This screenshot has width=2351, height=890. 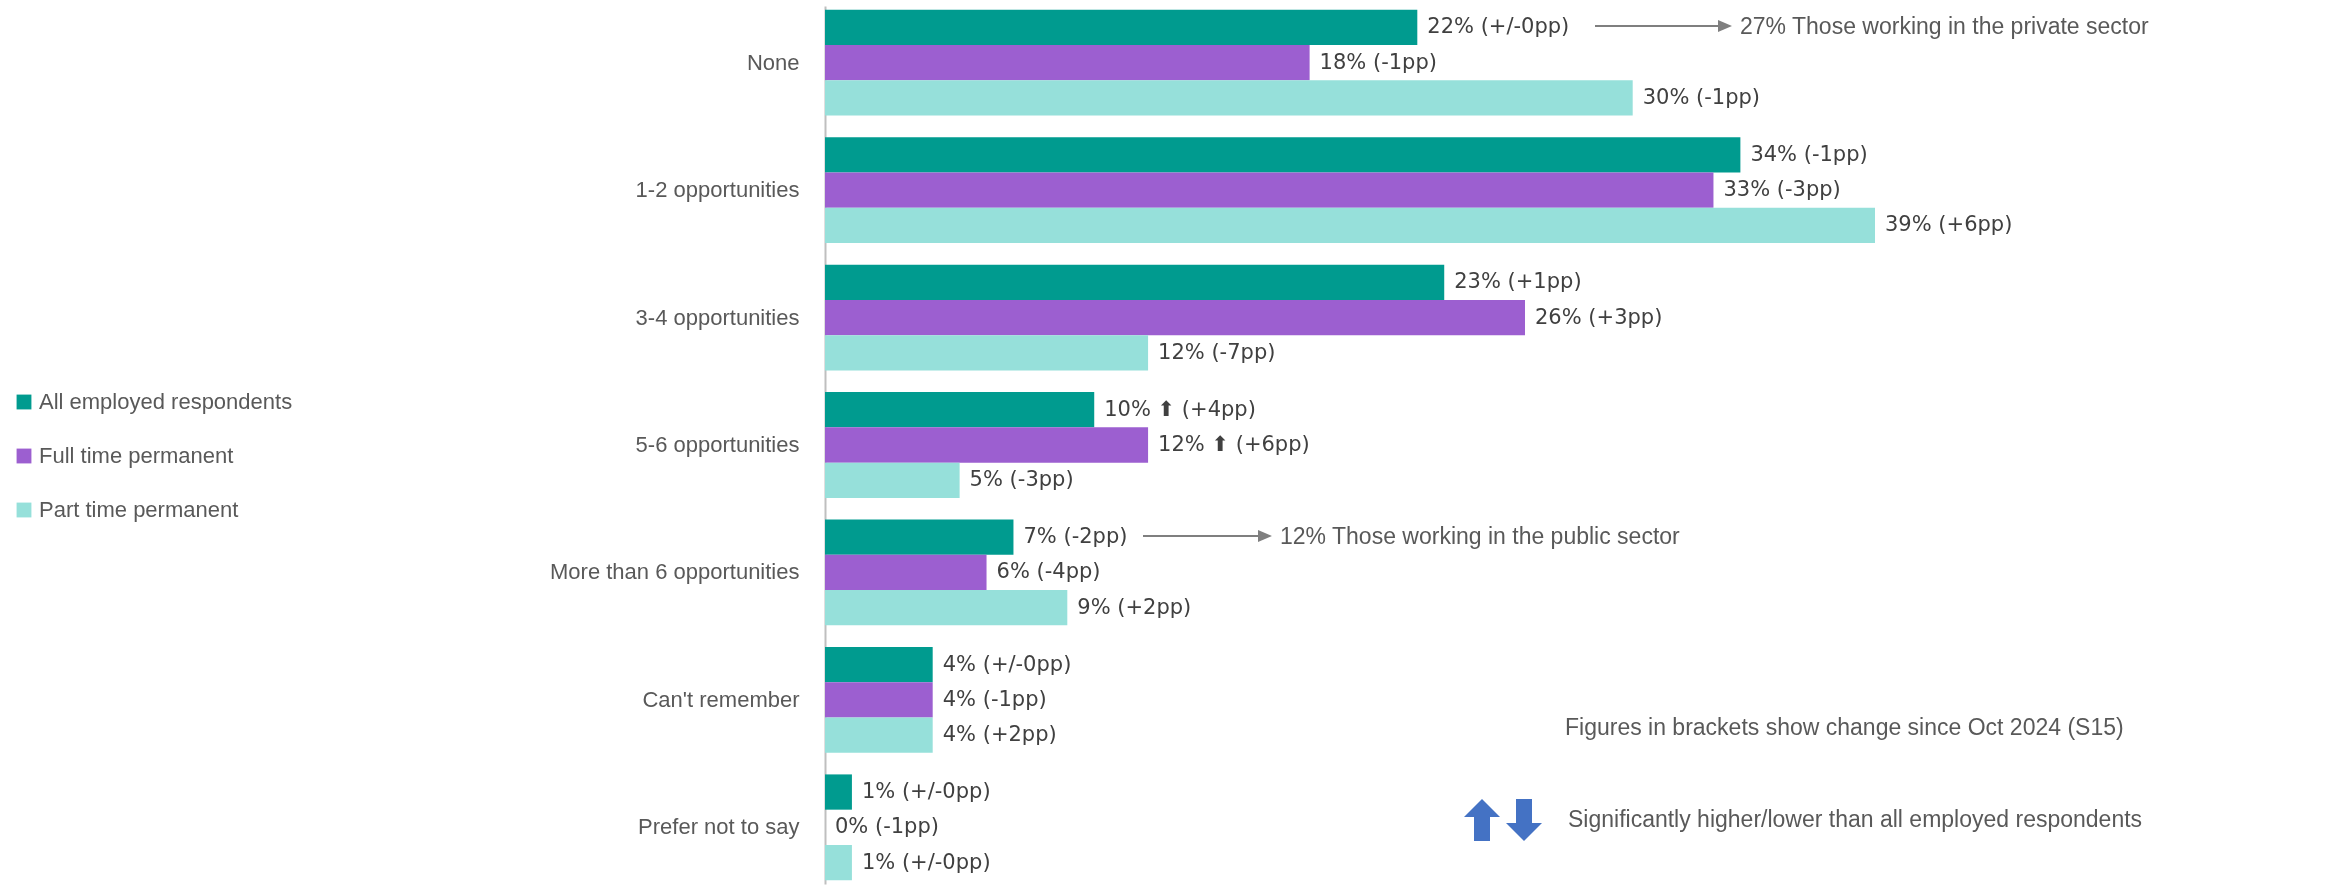 I want to click on data-label: 6% (-4pp), so click(x=1048, y=571).